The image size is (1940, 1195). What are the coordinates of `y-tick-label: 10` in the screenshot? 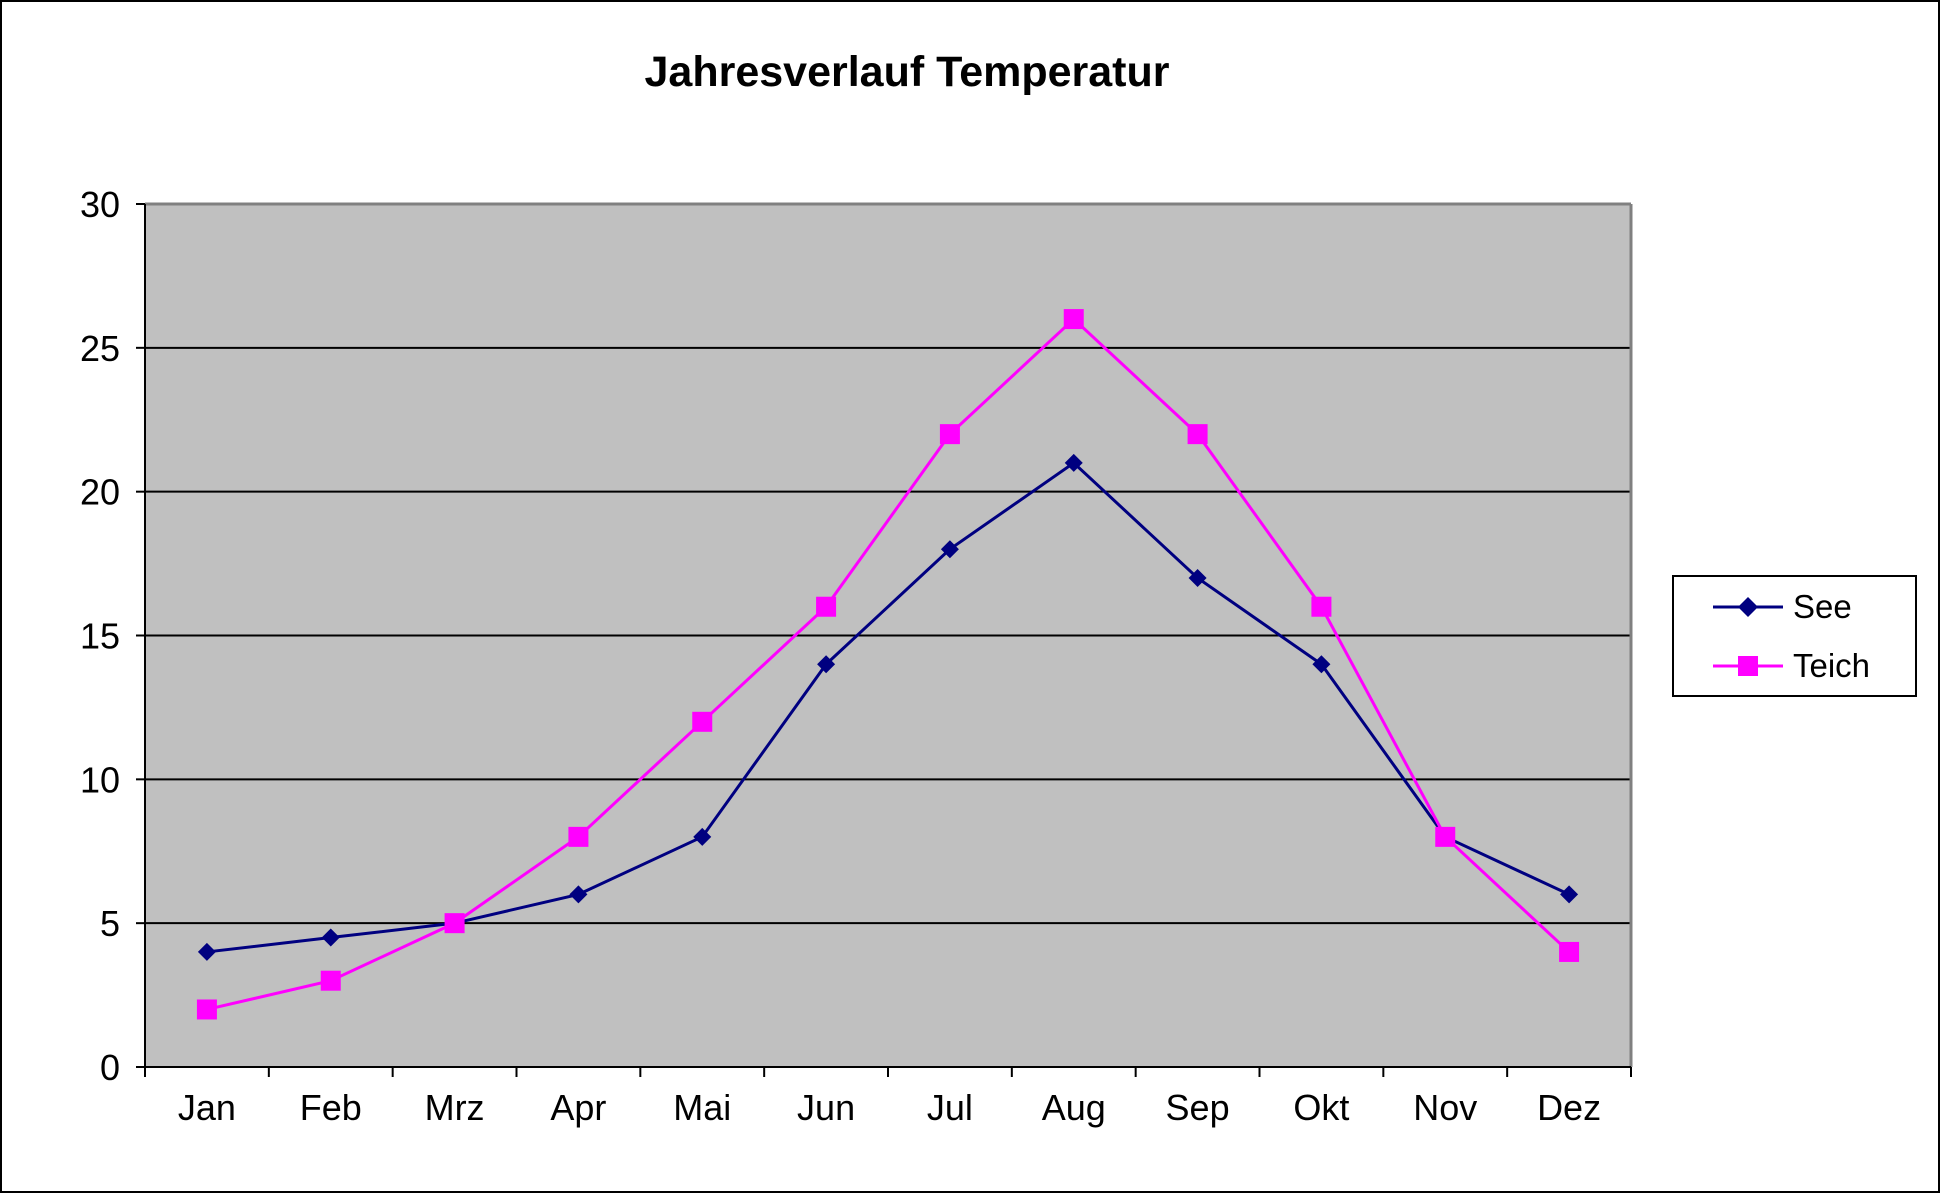 It's located at (100, 779).